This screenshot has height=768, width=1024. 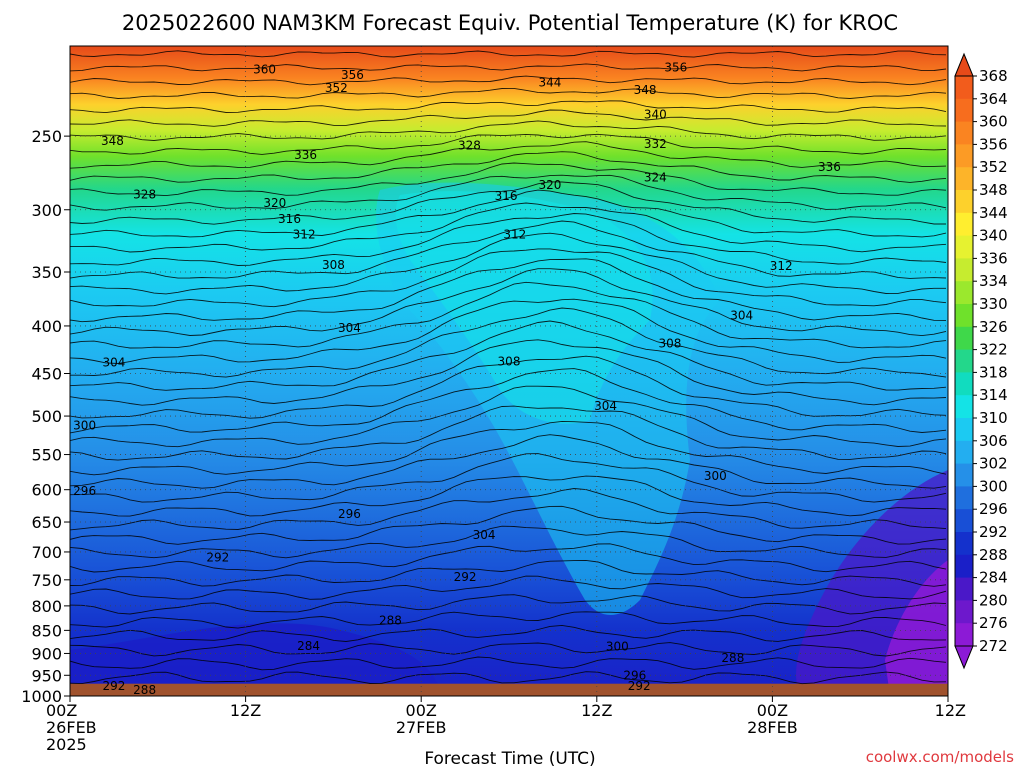 What do you see at coordinates (390, 621) in the screenshot?
I see `contour-label: 288` at bounding box center [390, 621].